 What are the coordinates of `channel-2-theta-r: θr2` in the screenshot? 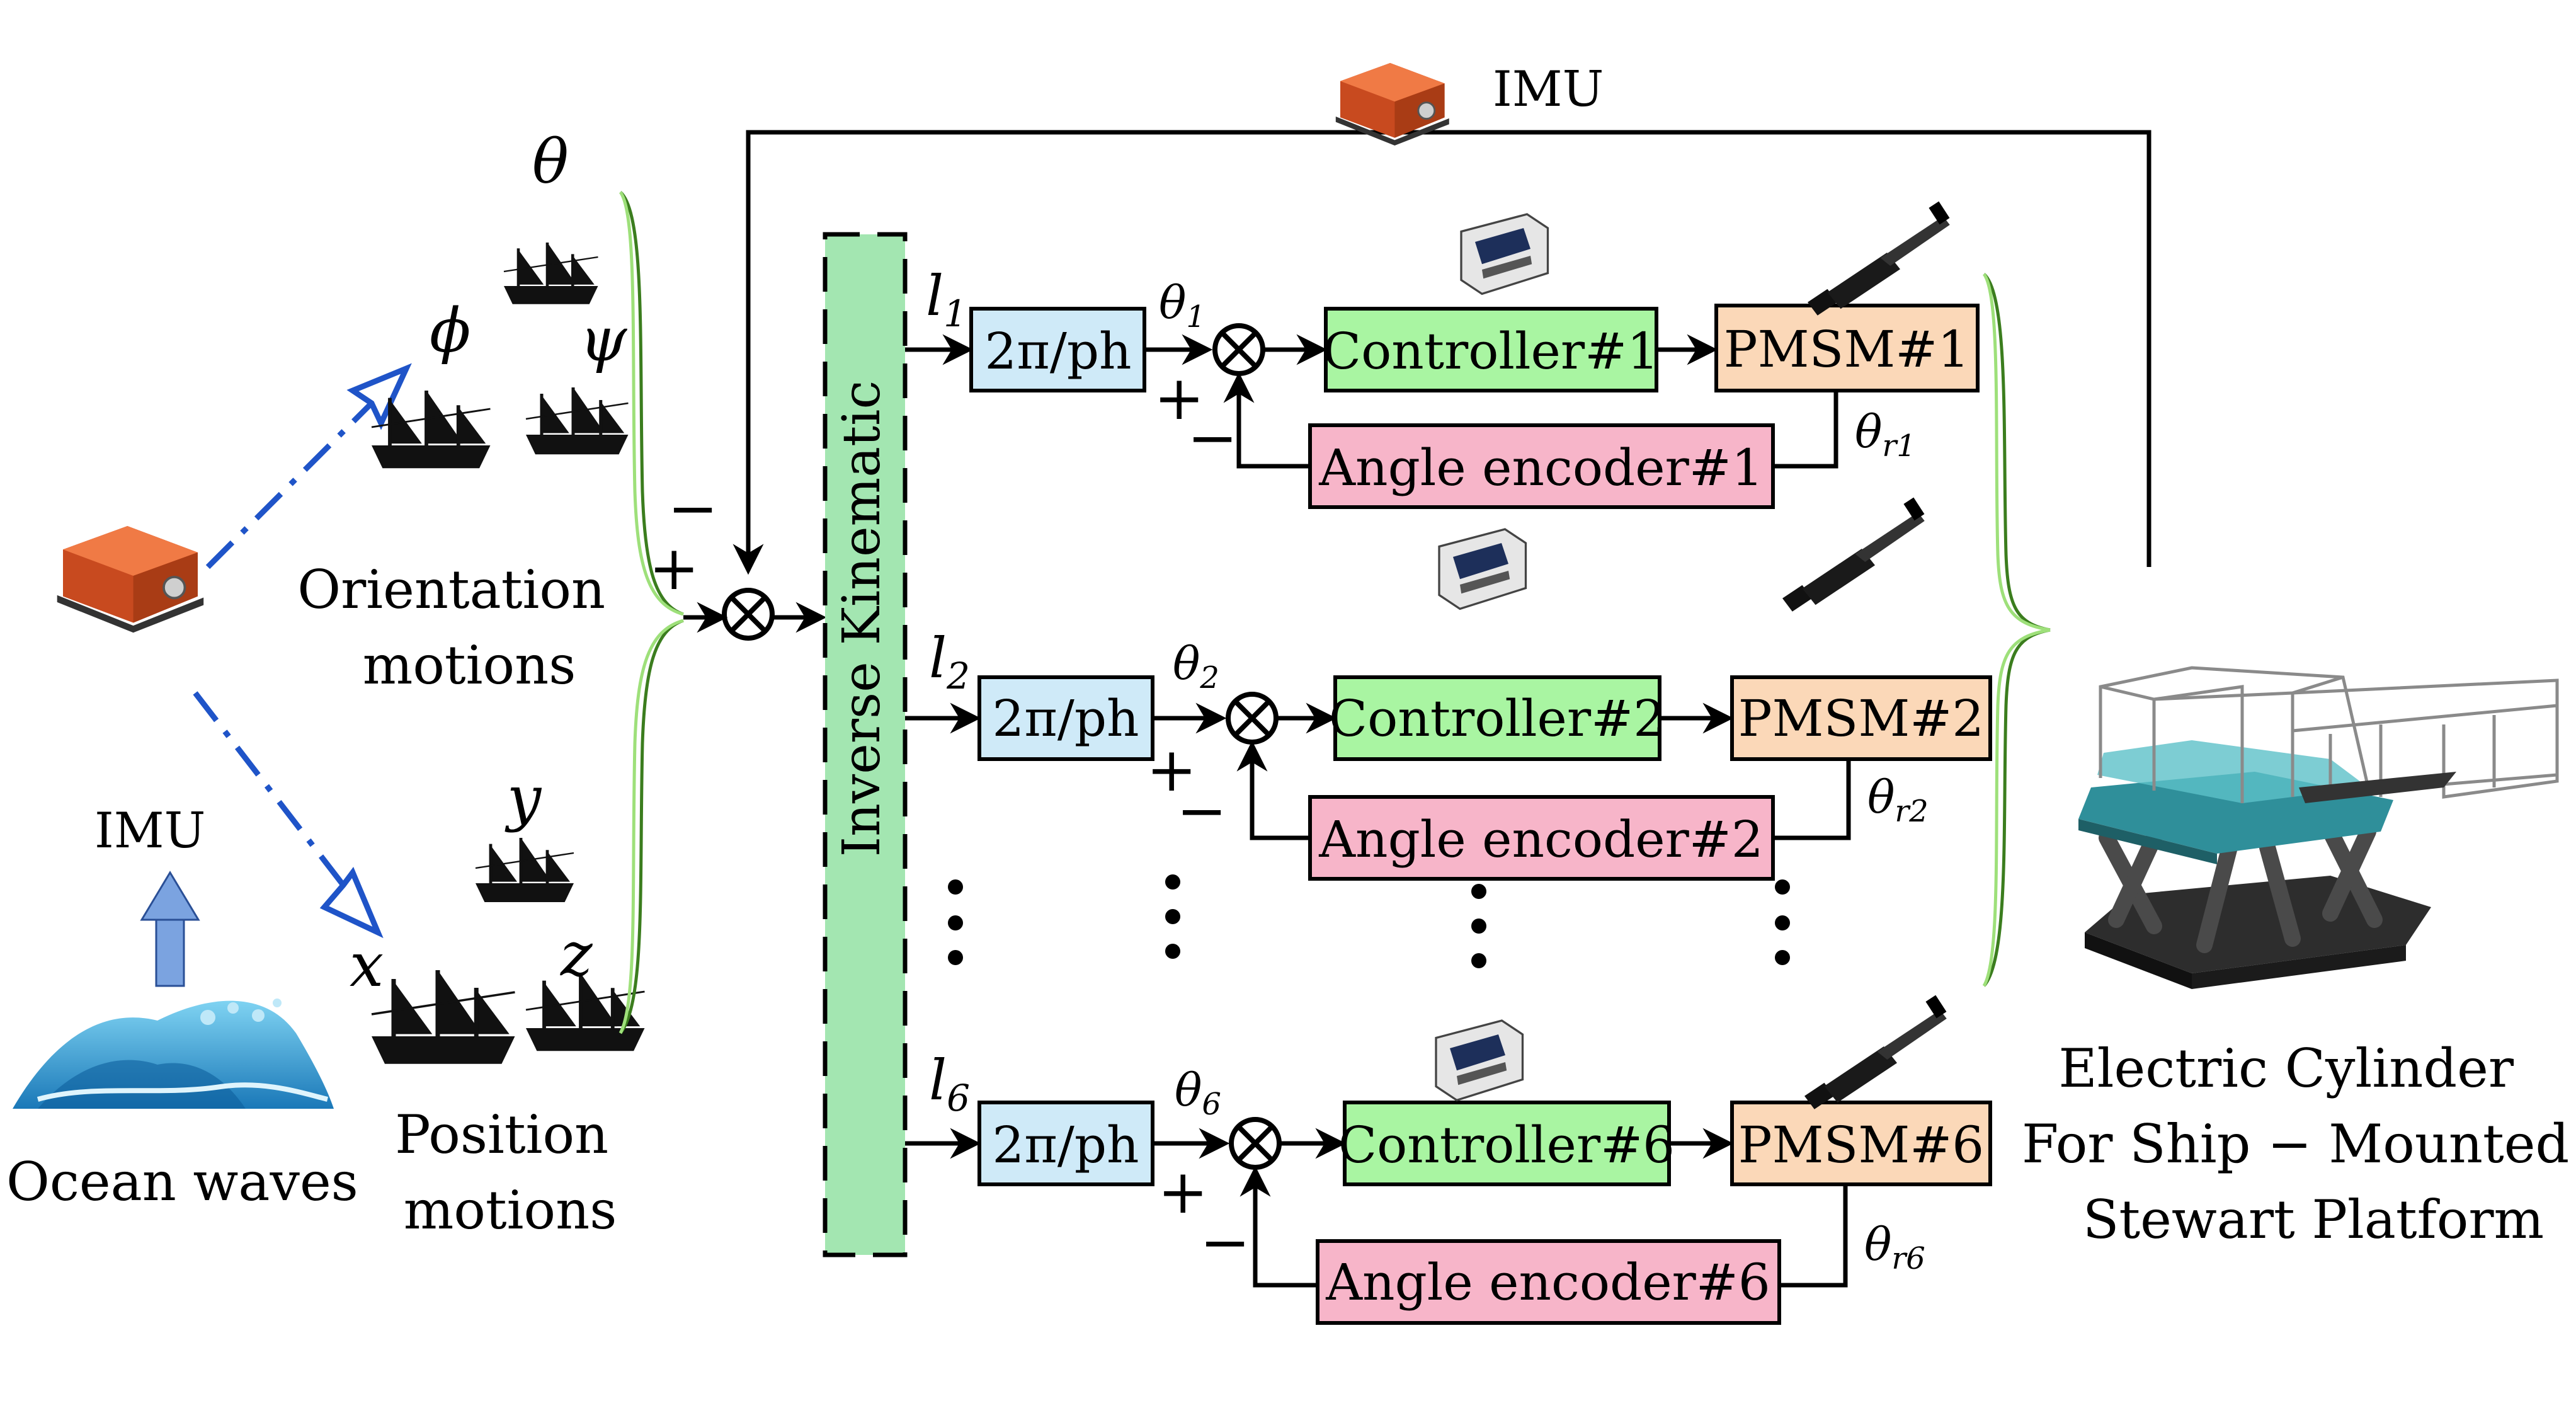 It's located at (1898, 800).